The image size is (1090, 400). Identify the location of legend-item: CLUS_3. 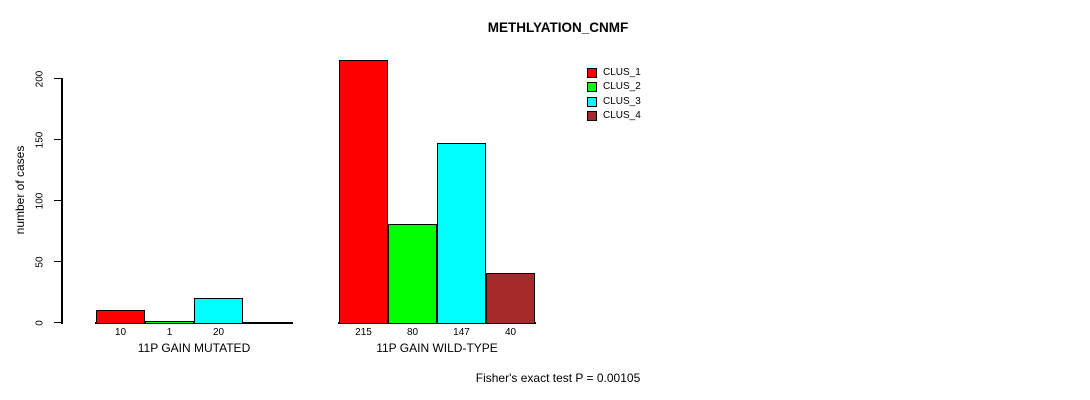
(614, 102).